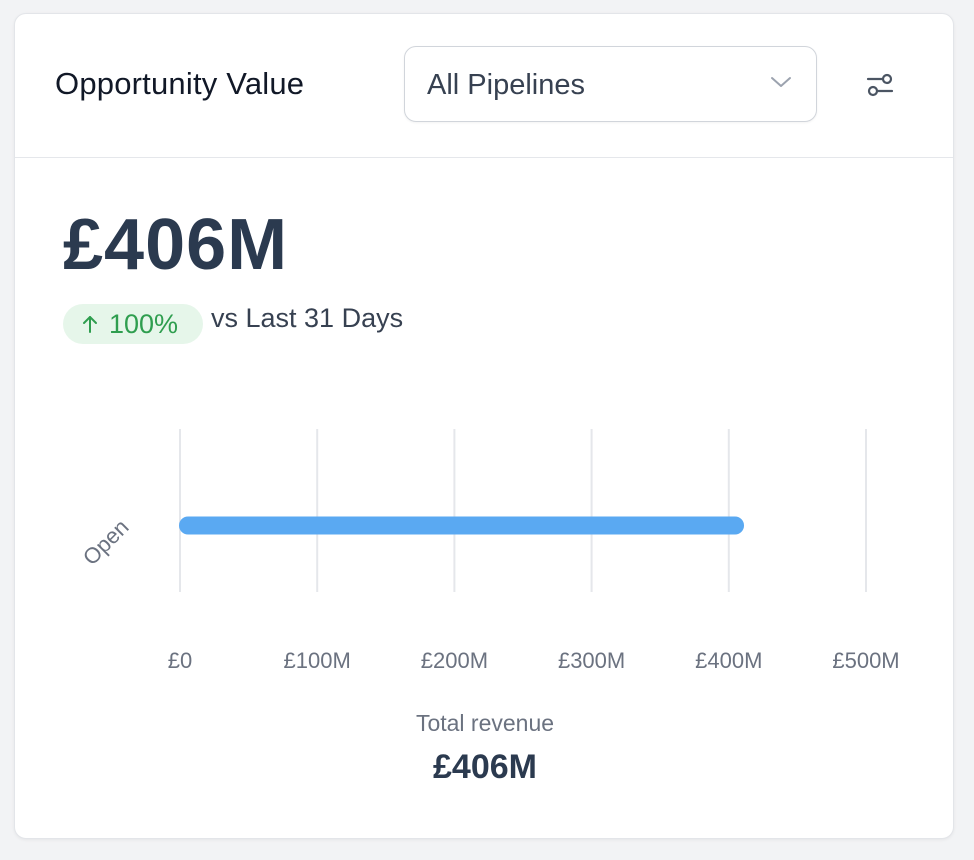  Describe the element at coordinates (591, 660) in the screenshot. I see `x-tick-label: £300M` at that location.